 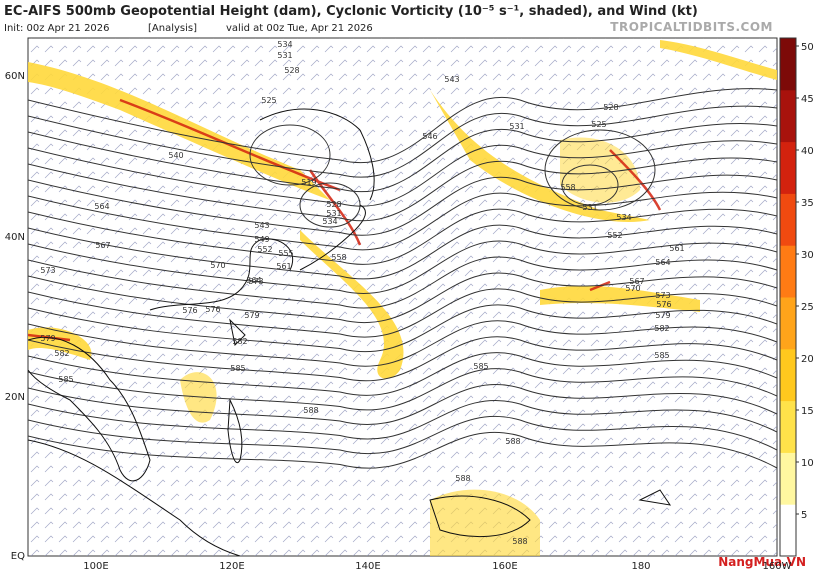 I want to click on latitude-label: 60N, so click(x=15, y=76).